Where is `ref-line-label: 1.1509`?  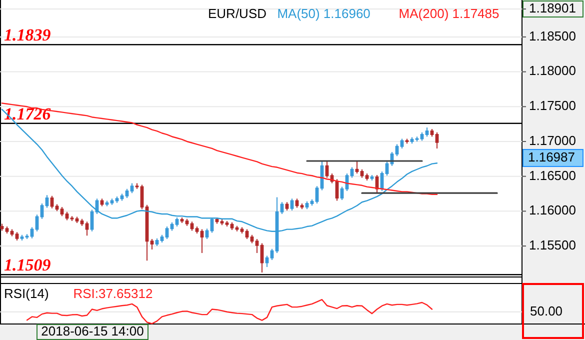 ref-line-label: 1.1509 is located at coordinates (28, 265).